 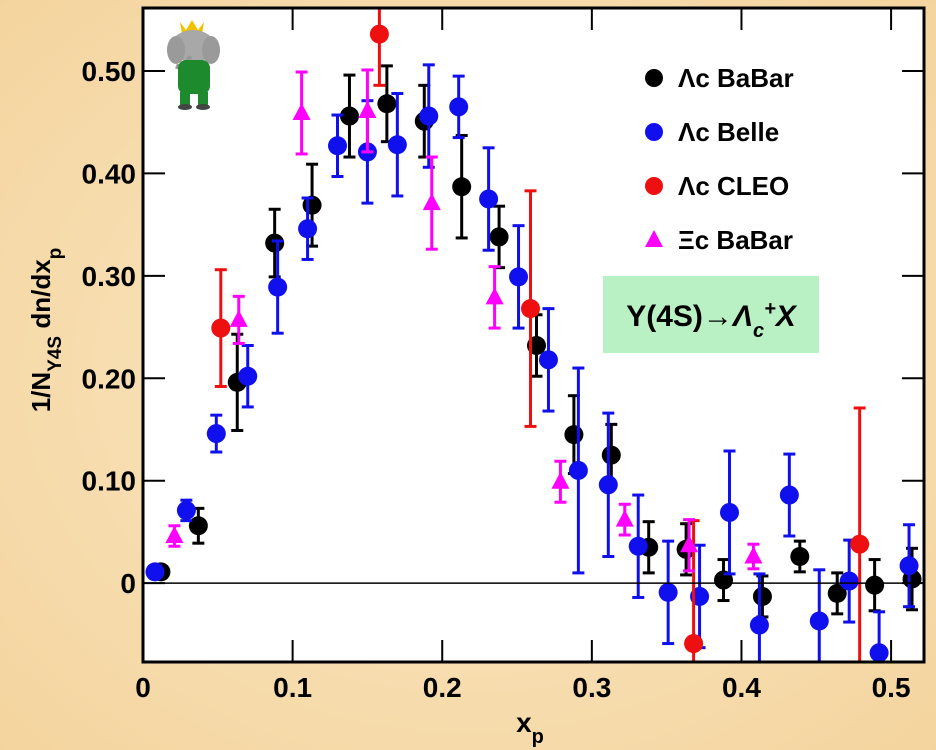 What do you see at coordinates (538, 737) in the screenshot?
I see `x-axis-label-part: p` at bounding box center [538, 737].